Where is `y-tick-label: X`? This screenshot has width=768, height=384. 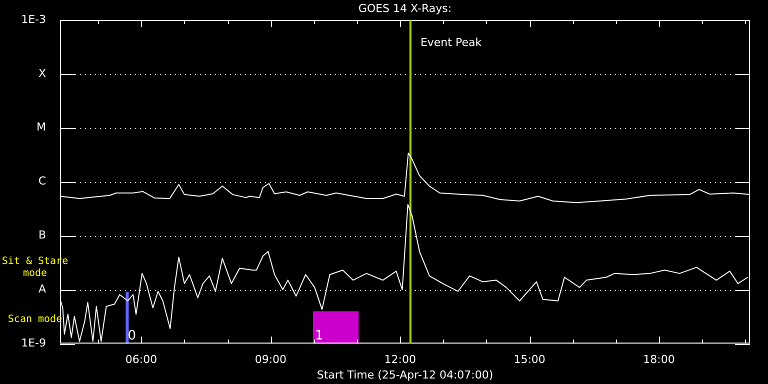 y-tick-label: X is located at coordinates (42, 73).